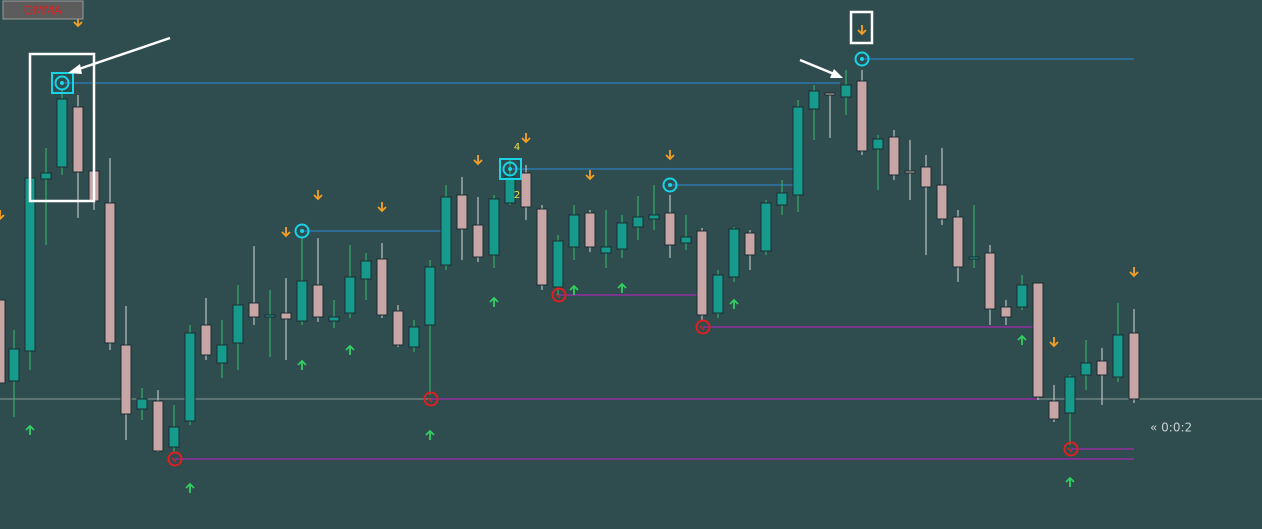  I want to click on button-label: GMMA, so click(43, 11).